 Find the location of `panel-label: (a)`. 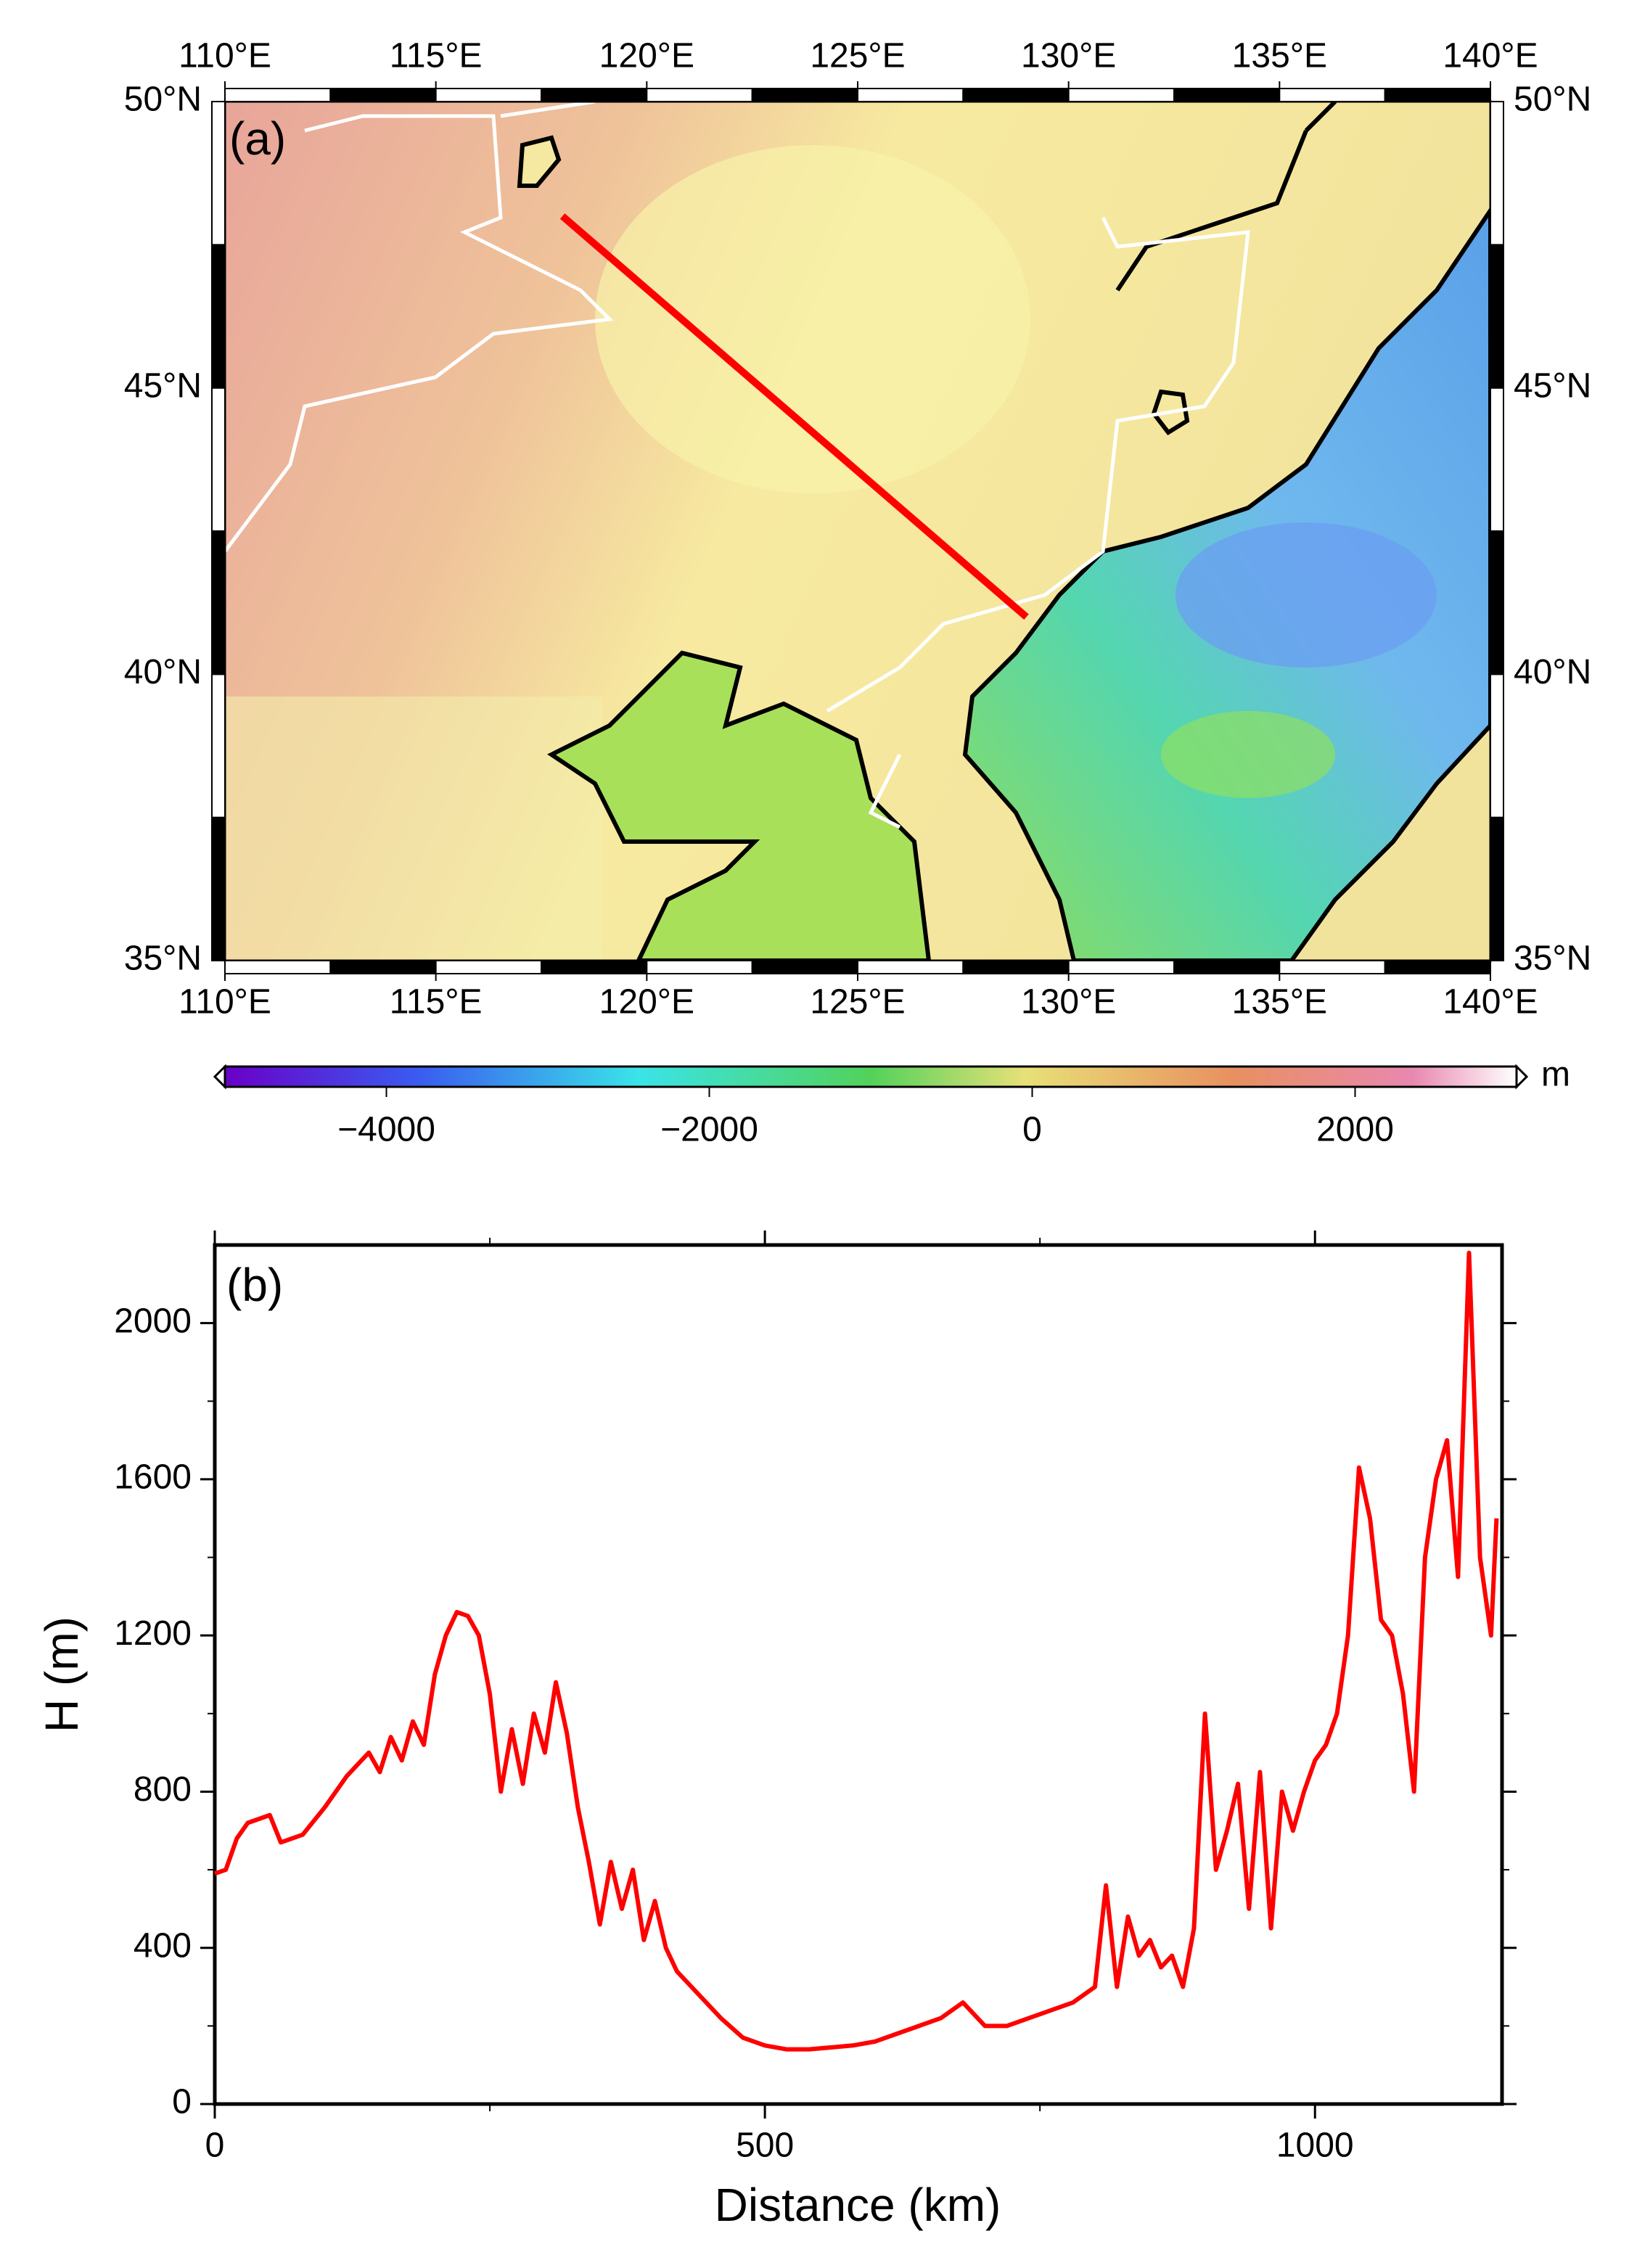

panel-label: (a) is located at coordinates (257, 139).